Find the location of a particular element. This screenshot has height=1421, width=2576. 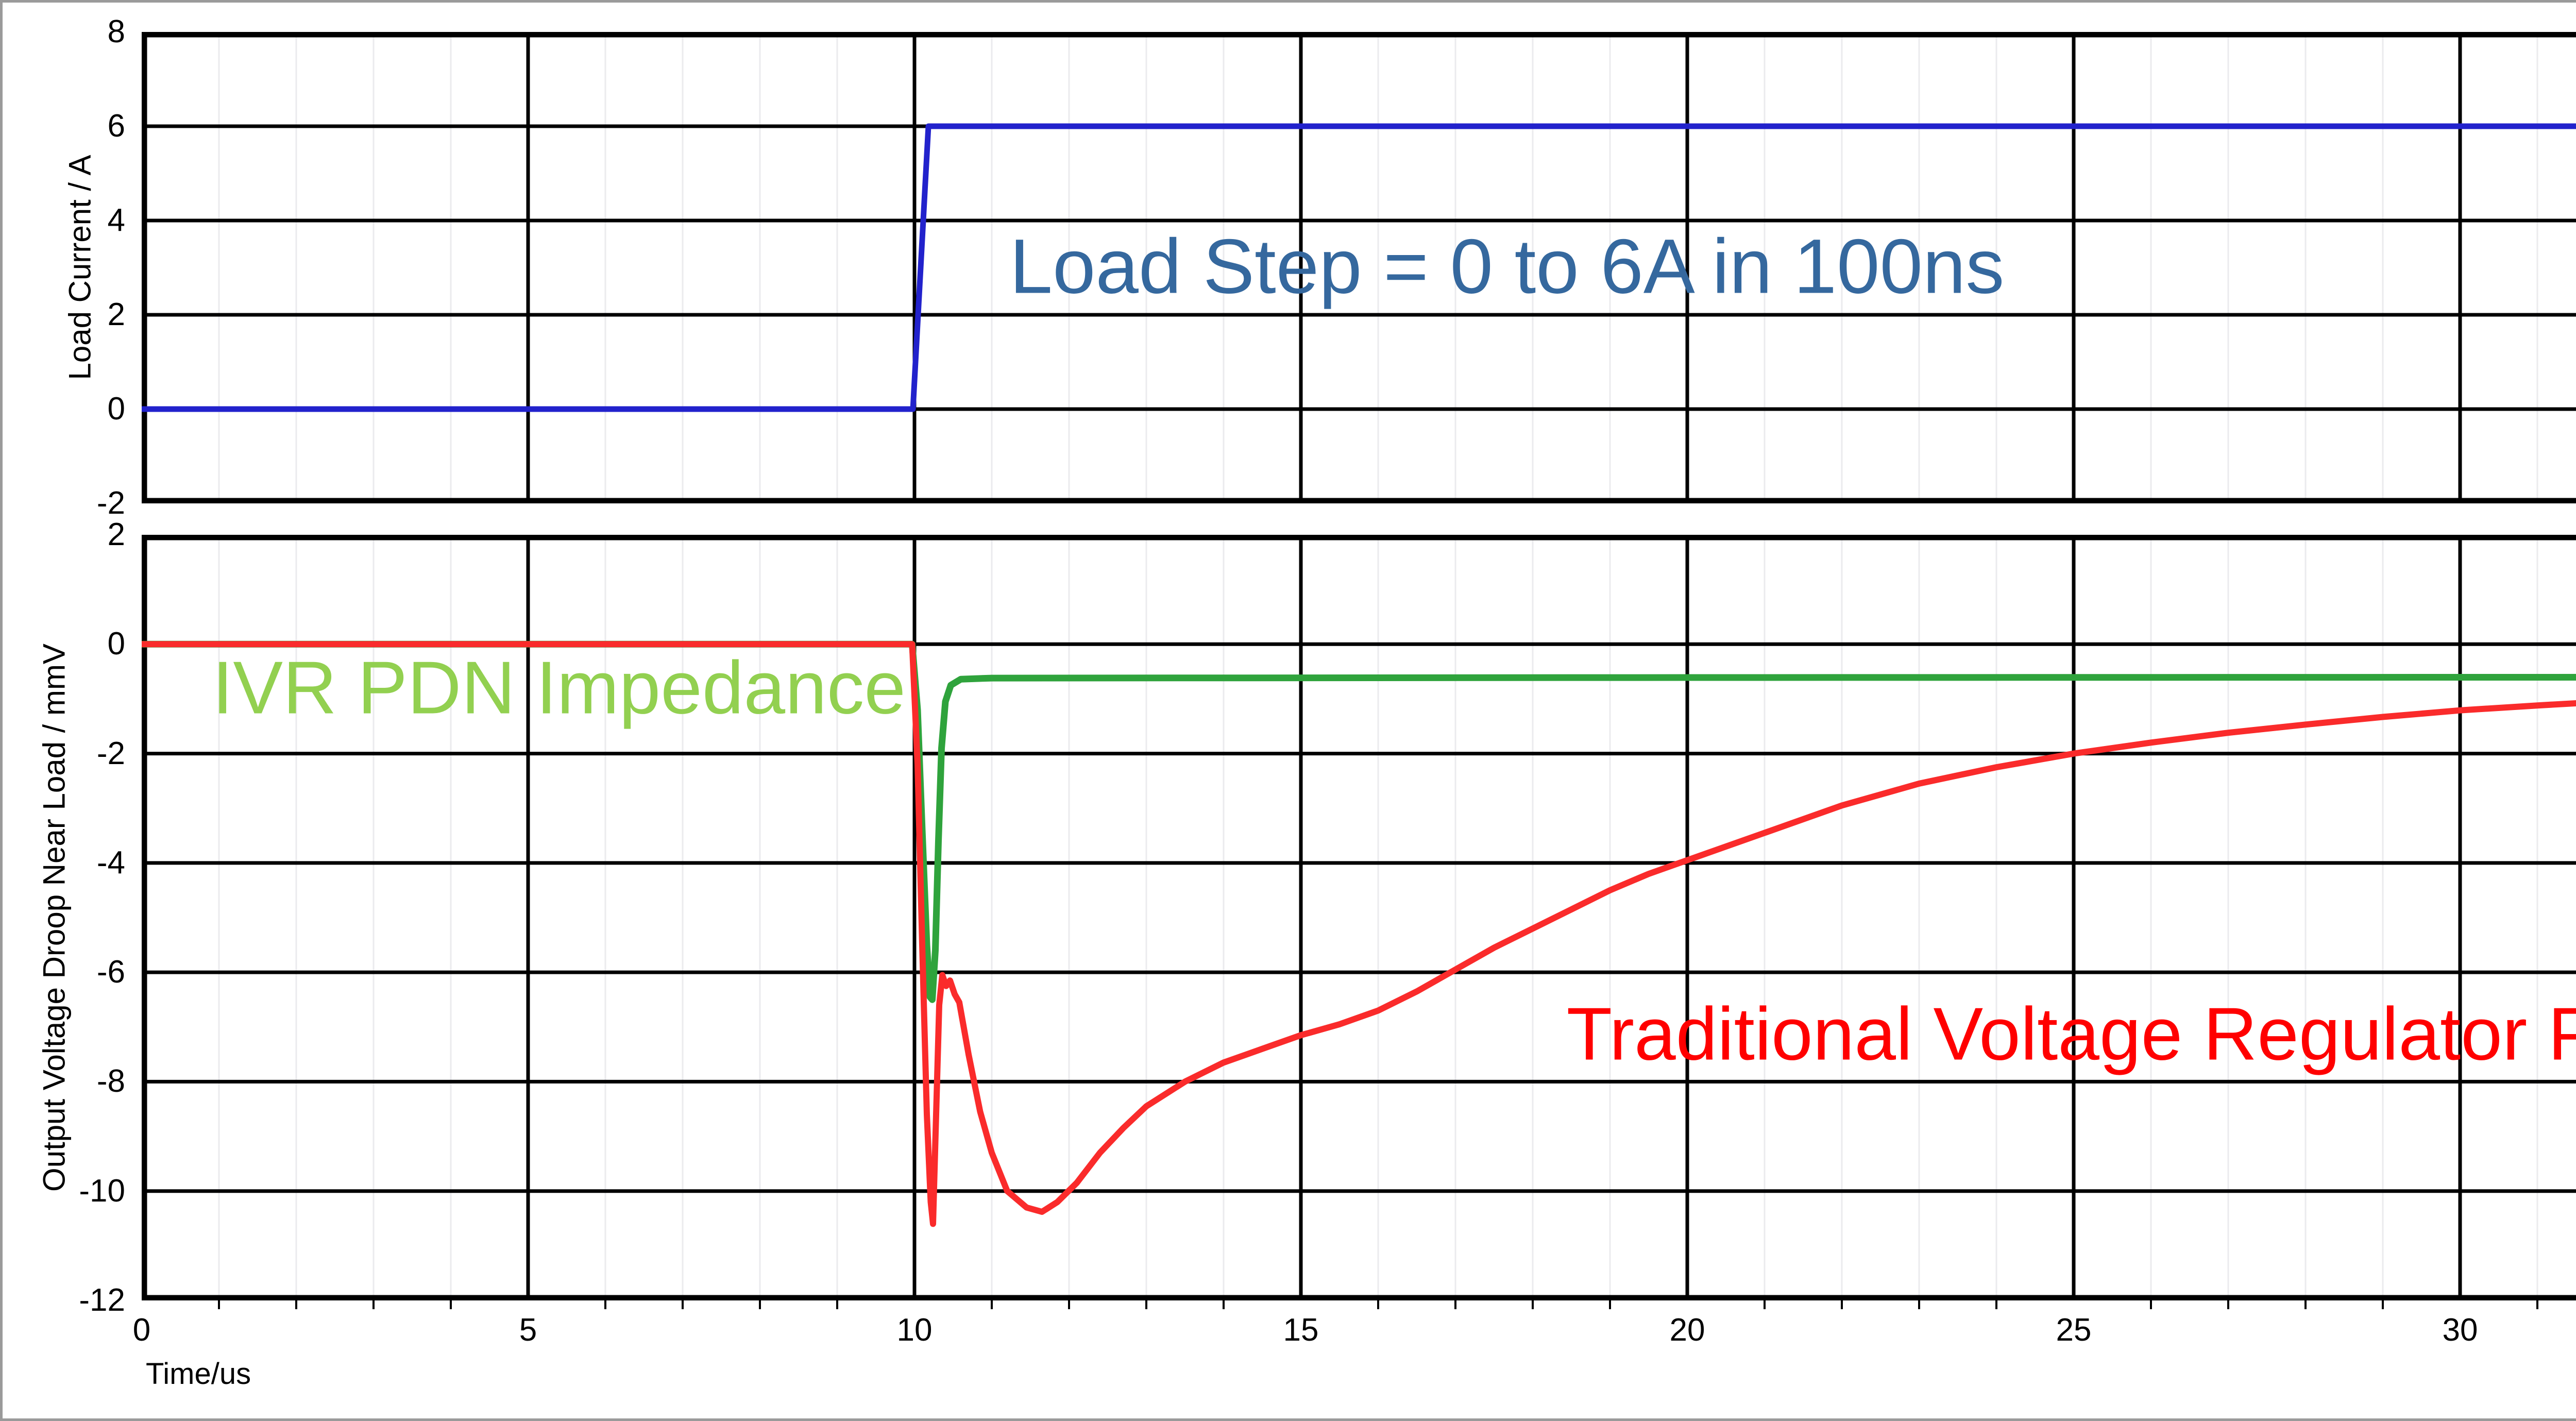

y-tick-label: 6 is located at coordinates (116, 126).